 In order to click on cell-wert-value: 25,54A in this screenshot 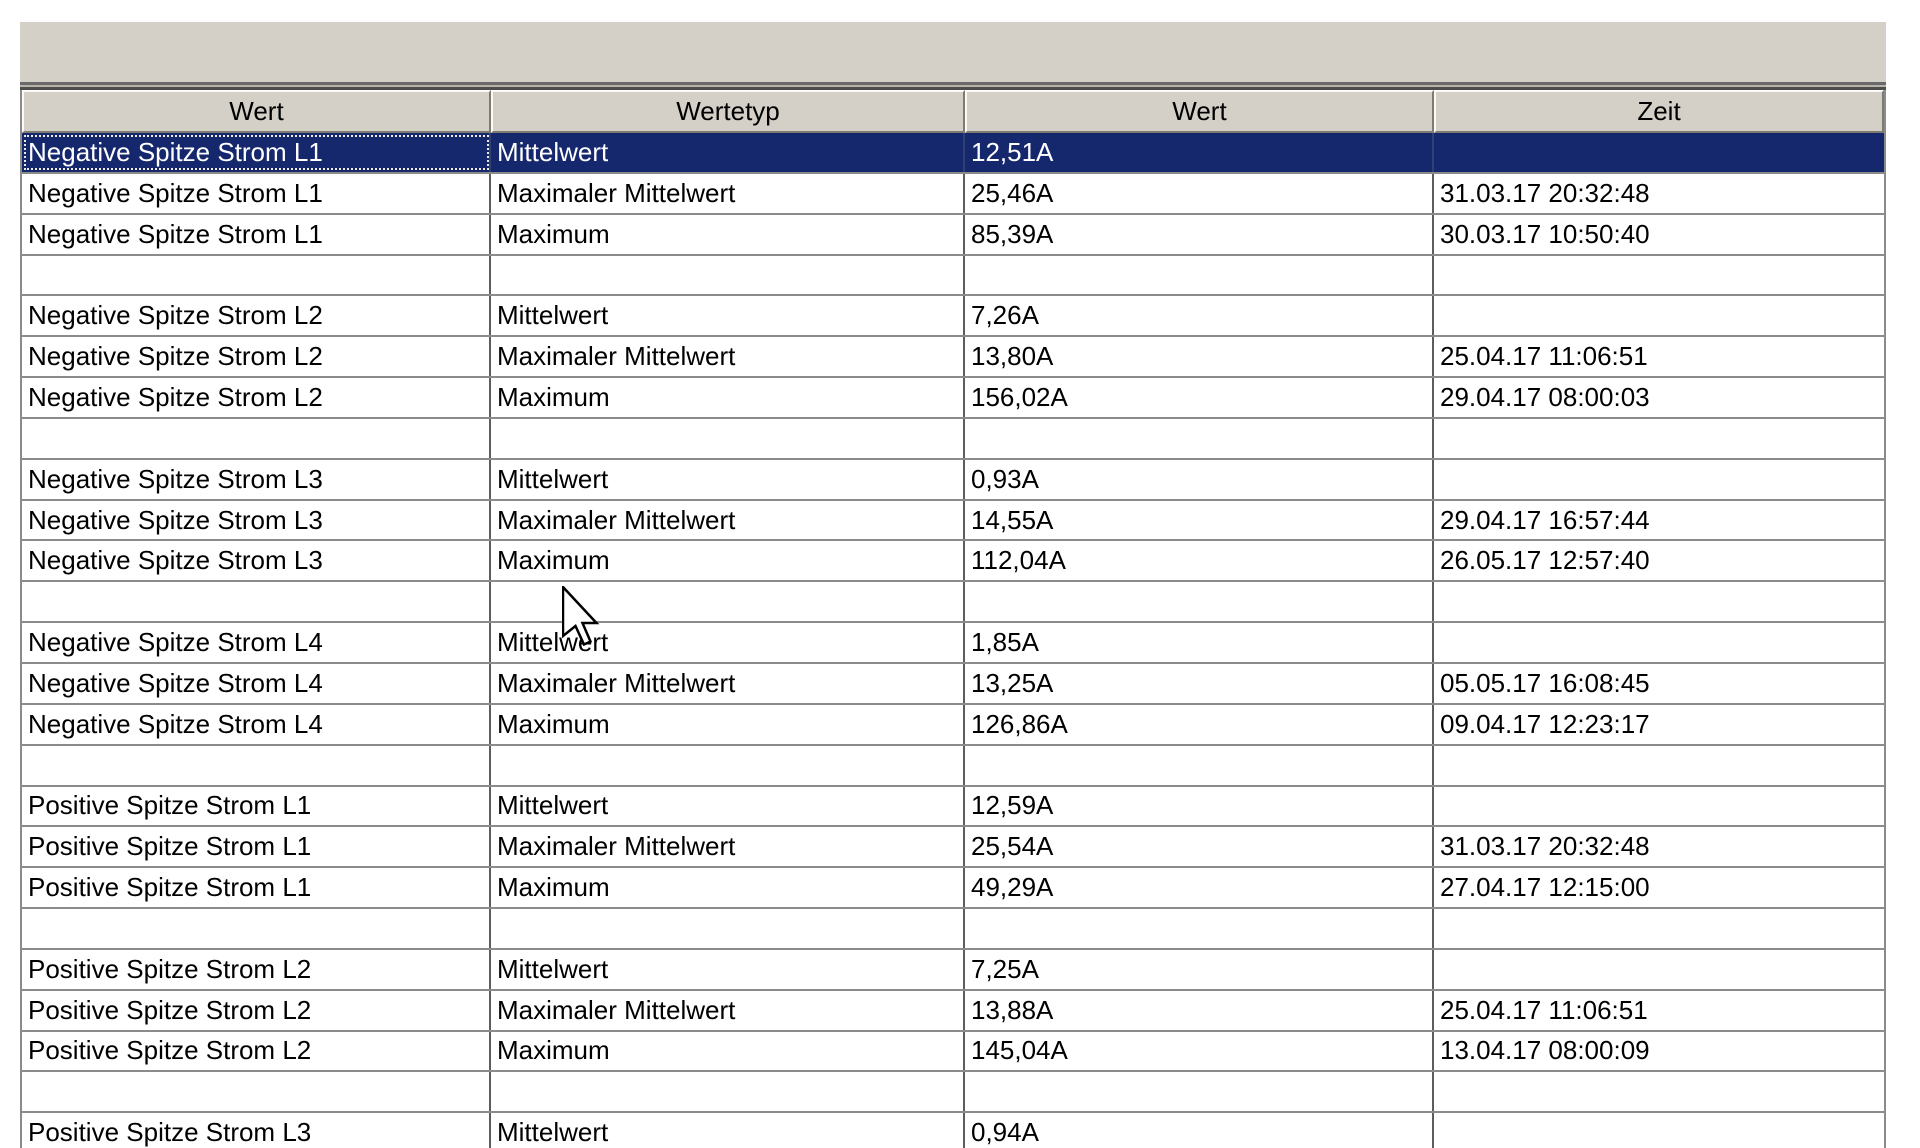, I will do `click(1199, 847)`.